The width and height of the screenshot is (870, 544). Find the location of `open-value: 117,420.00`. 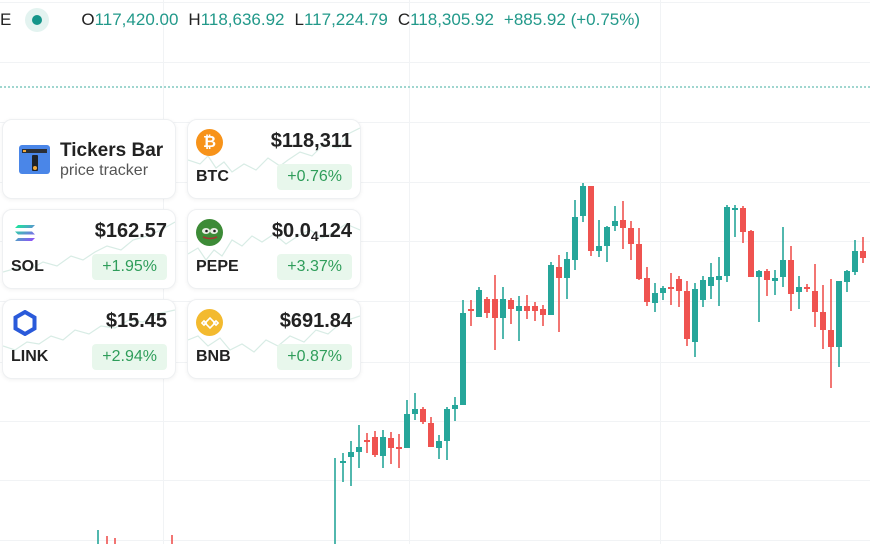

open-value: 117,420.00 is located at coordinates (136, 19).